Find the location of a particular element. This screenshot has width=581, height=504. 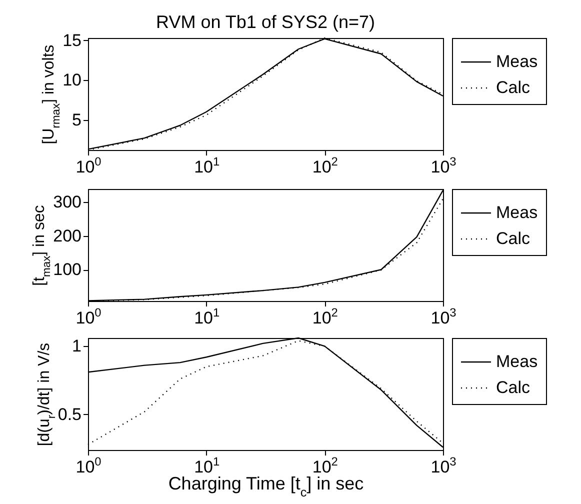

chart-title: RVM on Tb1 of SYS2 (n=7) is located at coordinates (265, 22).